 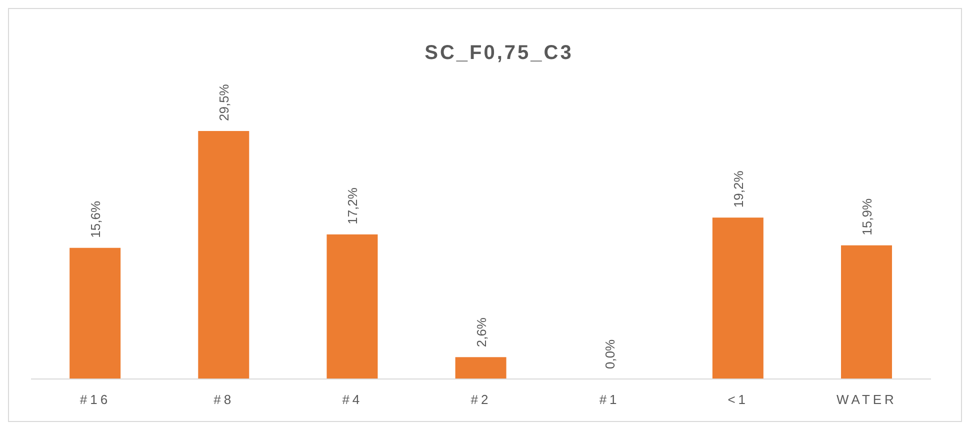 What do you see at coordinates (867, 217) in the screenshot?
I see `data-label: 15,9%` at bounding box center [867, 217].